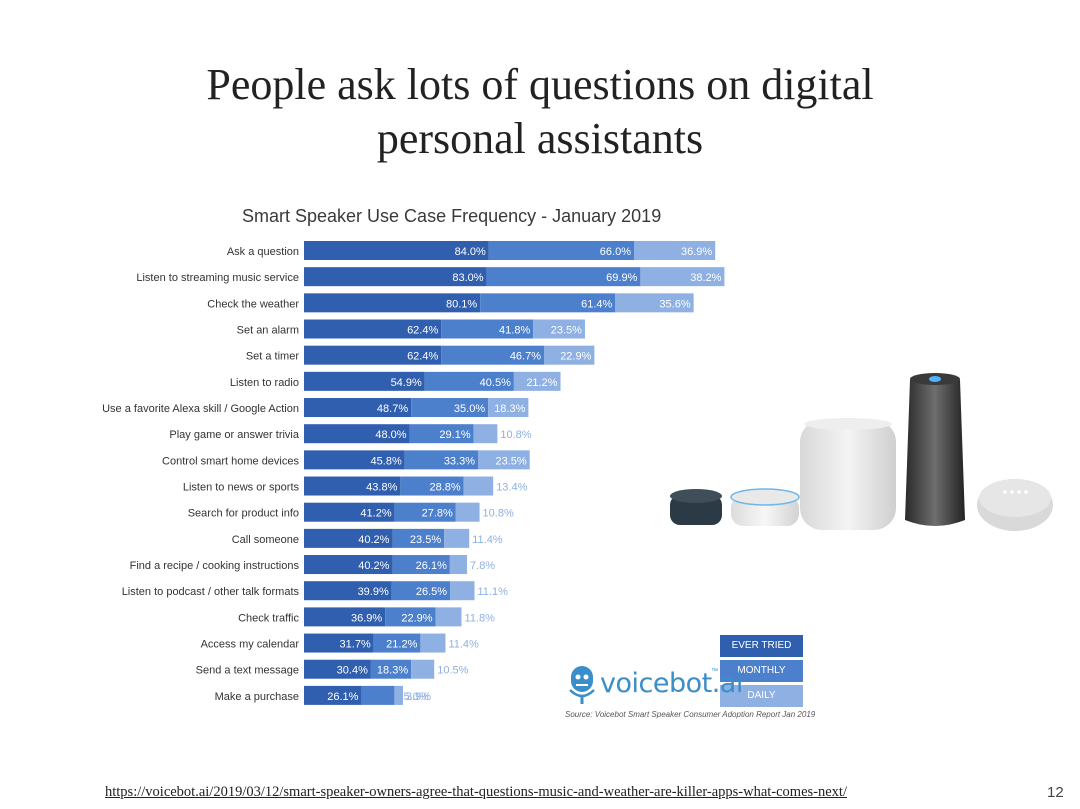 The image size is (1080, 809). I want to click on bar-ever-tried-search-for-product-info, so click(349, 512).